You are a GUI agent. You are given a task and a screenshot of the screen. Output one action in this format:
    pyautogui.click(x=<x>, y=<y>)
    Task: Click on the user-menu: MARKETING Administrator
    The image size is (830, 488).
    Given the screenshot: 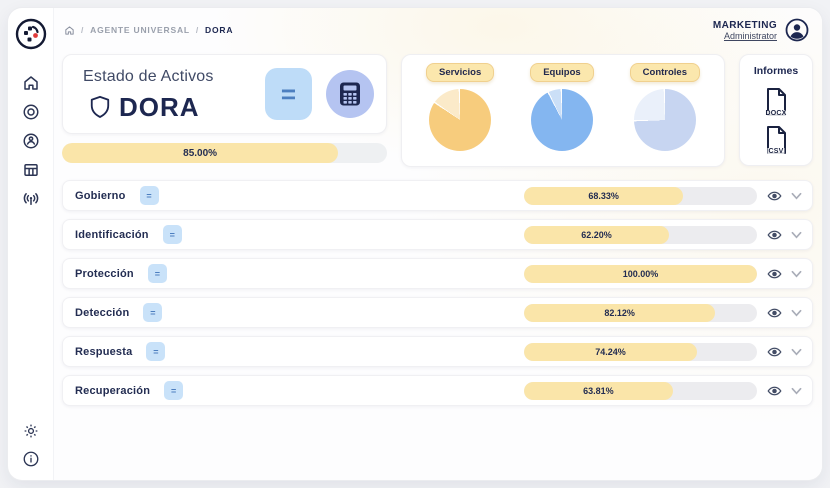 What is the action you would take?
    pyautogui.click(x=761, y=30)
    